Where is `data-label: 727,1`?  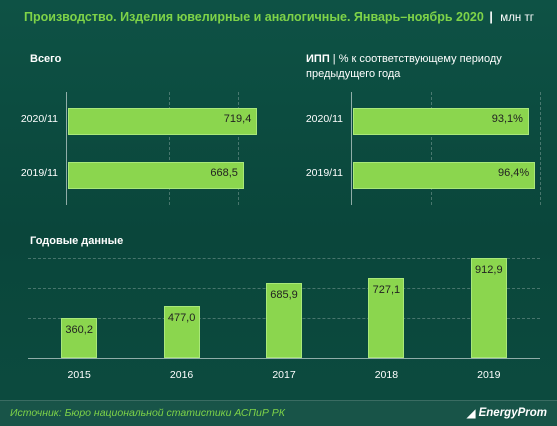 data-label: 727,1 is located at coordinates (386, 290).